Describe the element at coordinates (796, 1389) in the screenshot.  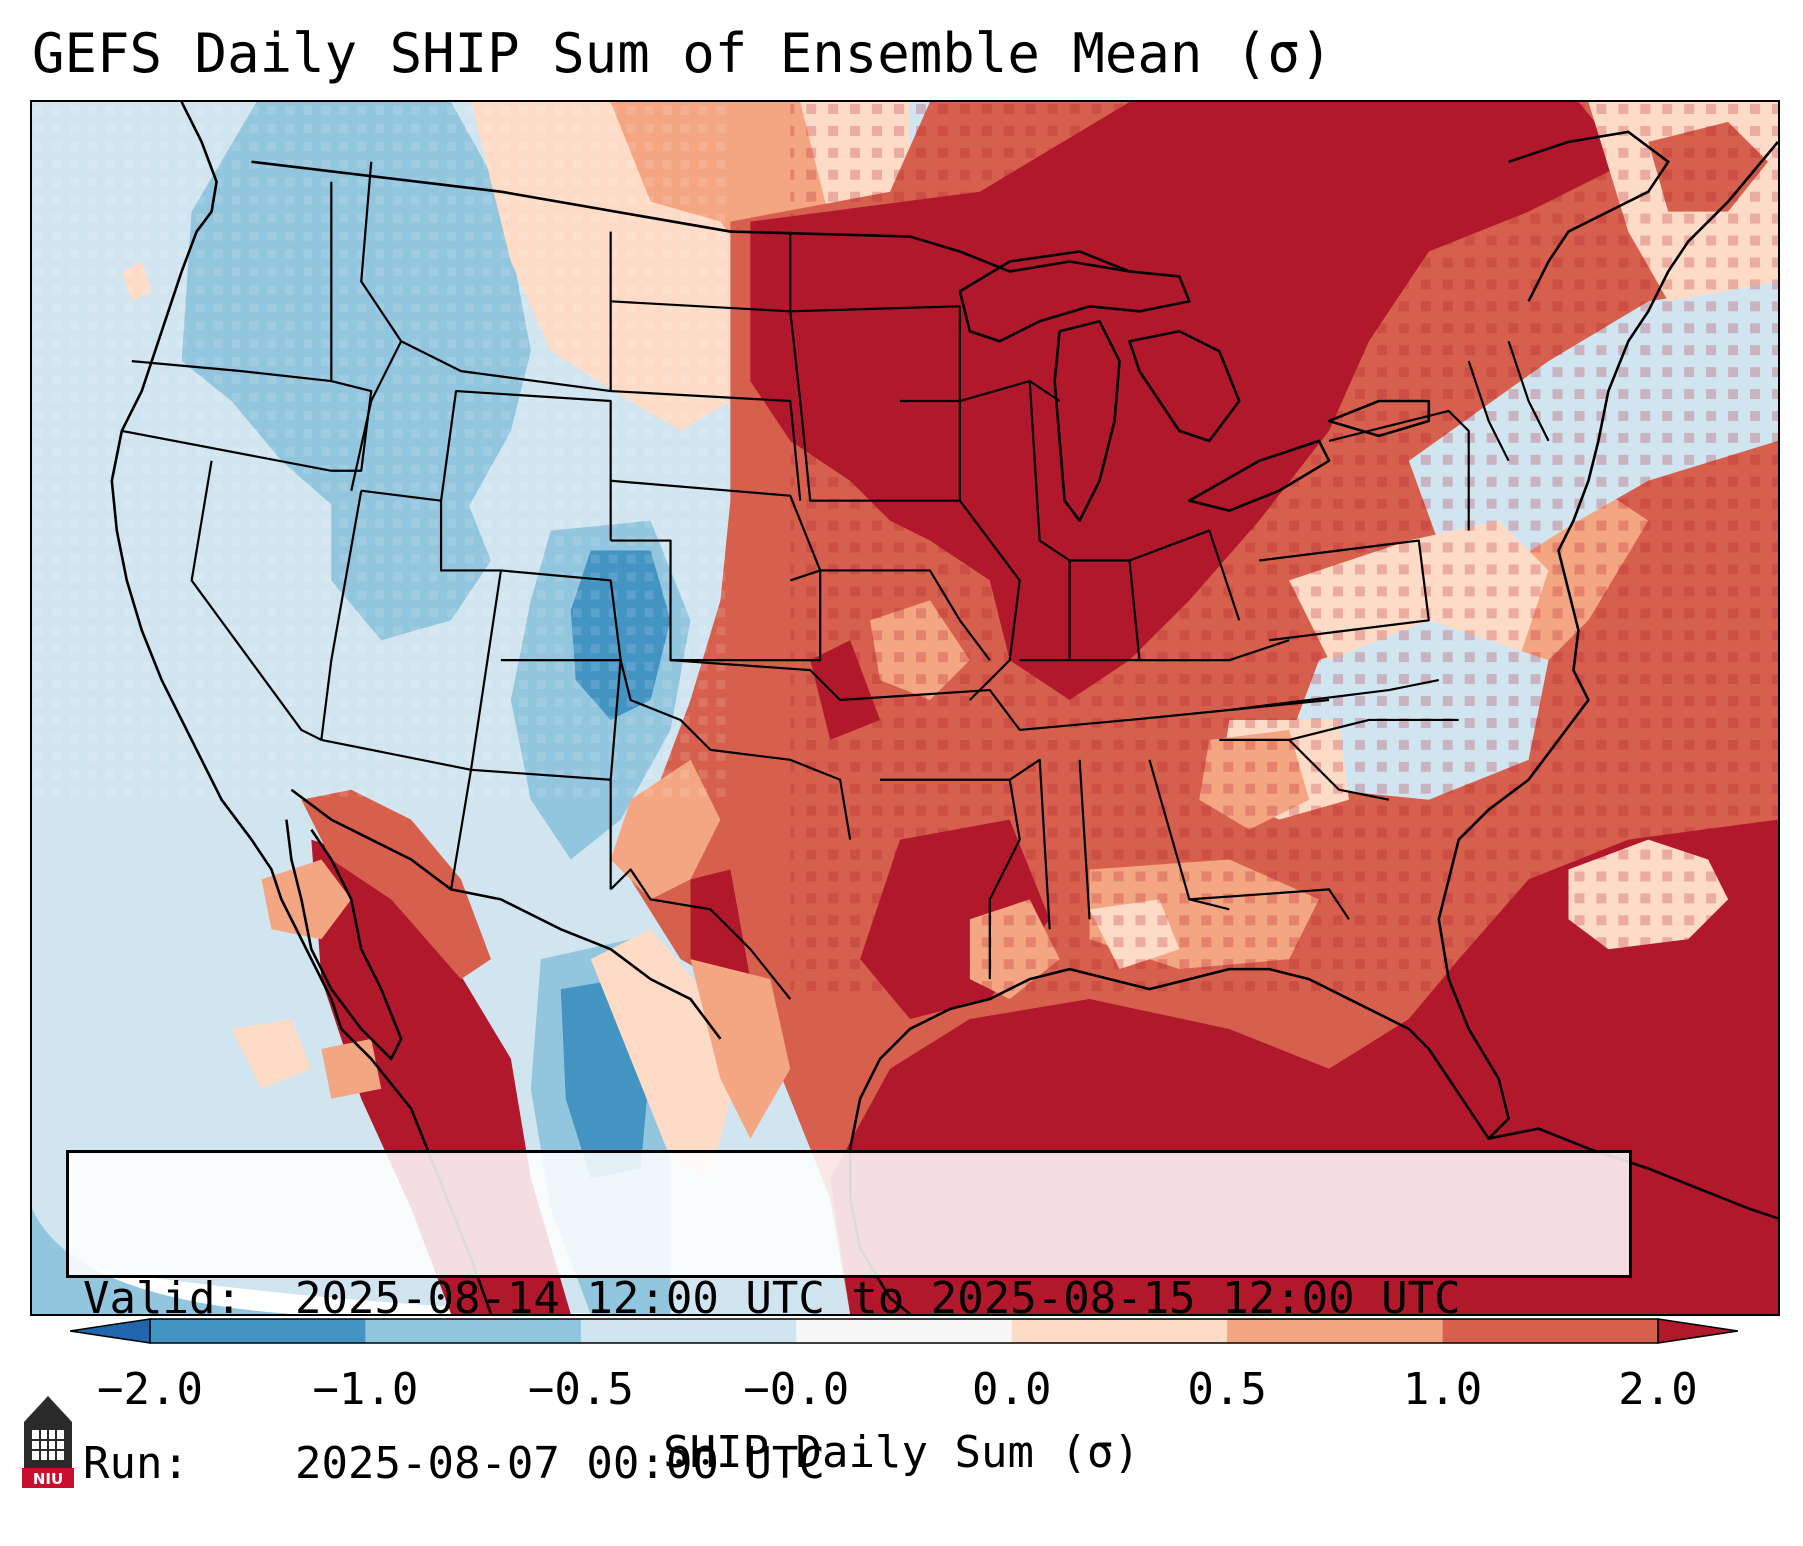
I see `colorbar-tick-label: −0.0` at that location.